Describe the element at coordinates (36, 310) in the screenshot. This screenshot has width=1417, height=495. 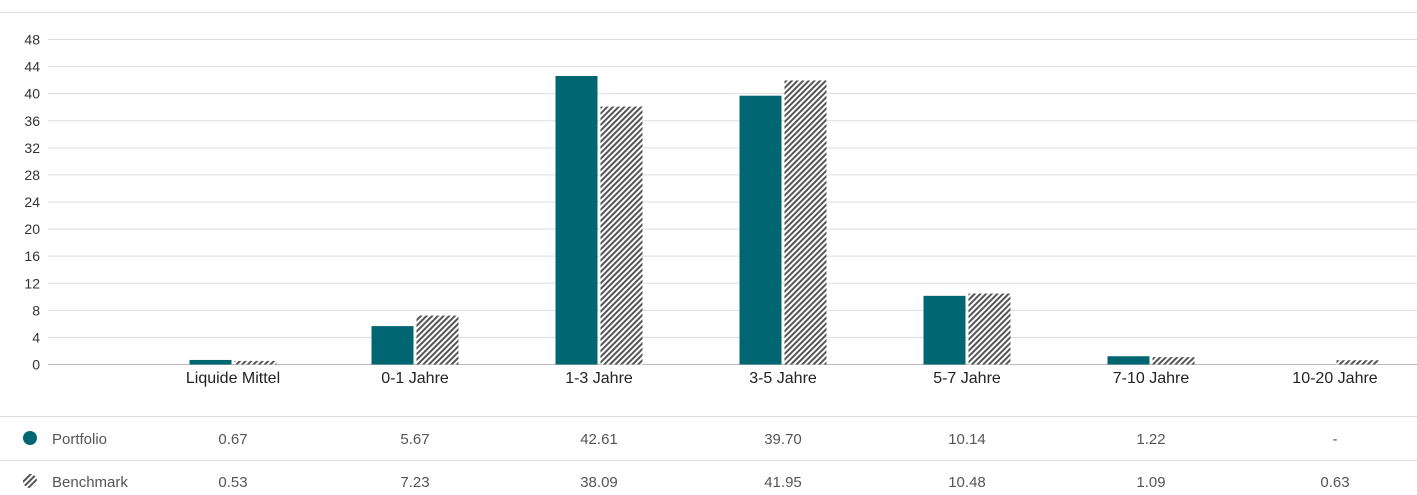
I see `y-tick-label: 8` at that location.